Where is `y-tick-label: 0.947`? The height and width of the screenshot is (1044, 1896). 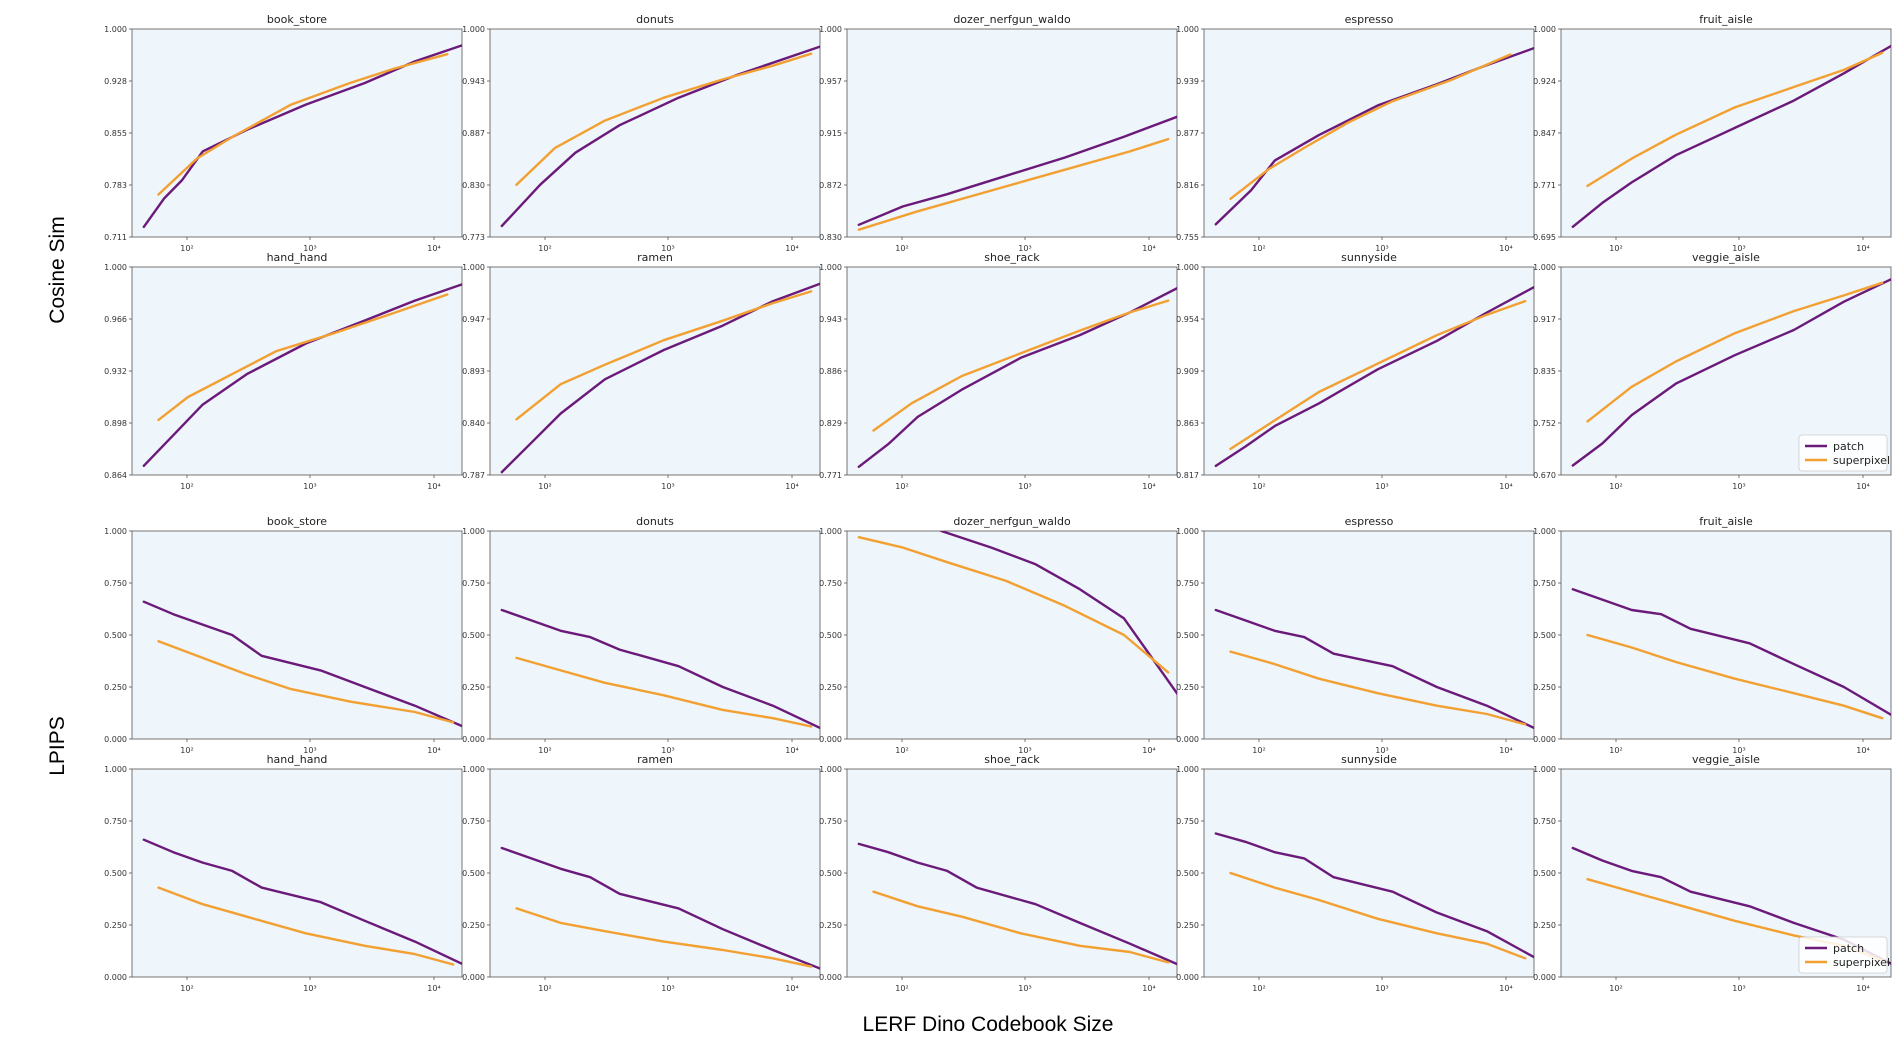 y-tick-label: 0.947 is located at coordinates (473, 319).